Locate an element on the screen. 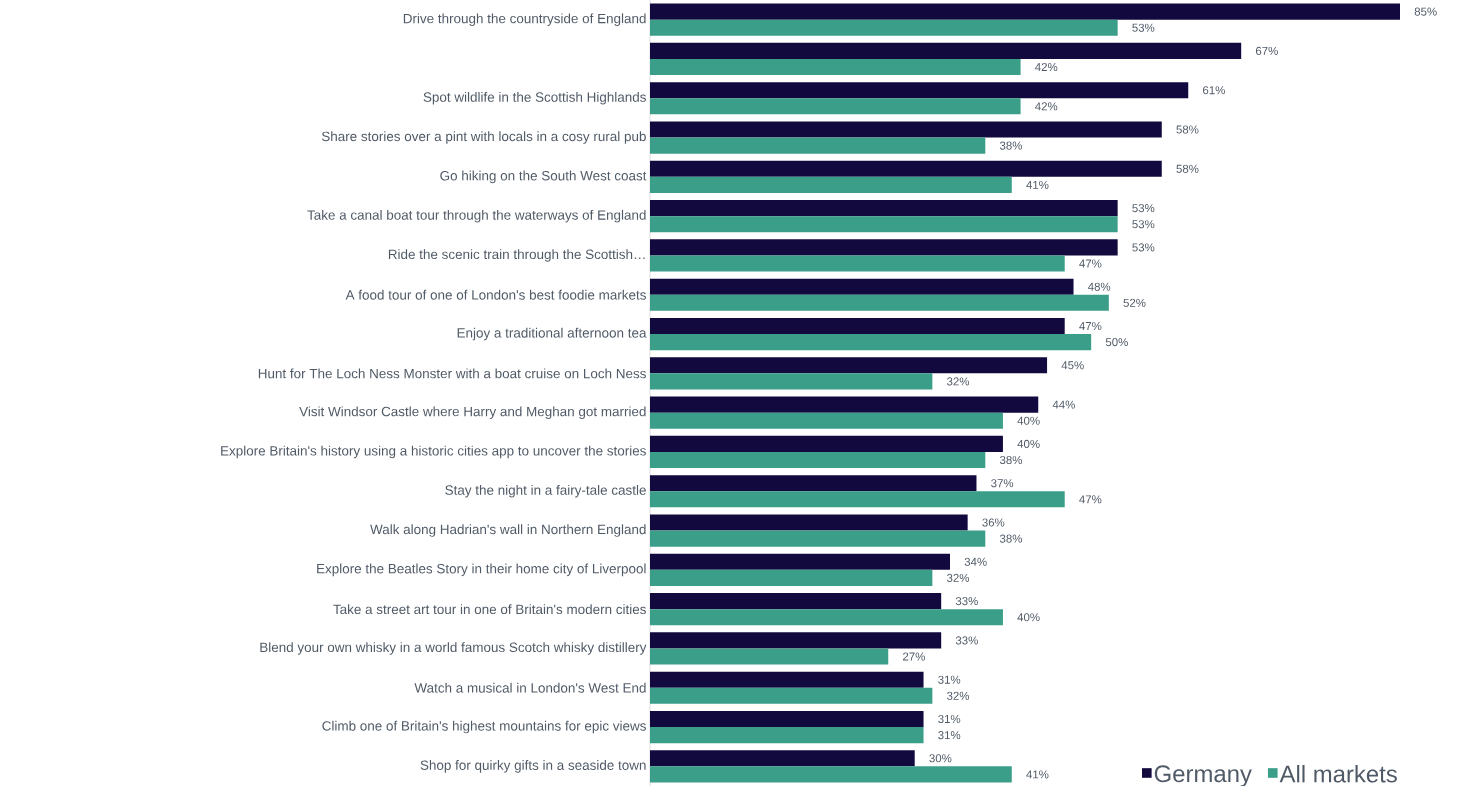  y-tick-label: Shop for quirky gifts in a seaside town is located at coordinates (533, 766).